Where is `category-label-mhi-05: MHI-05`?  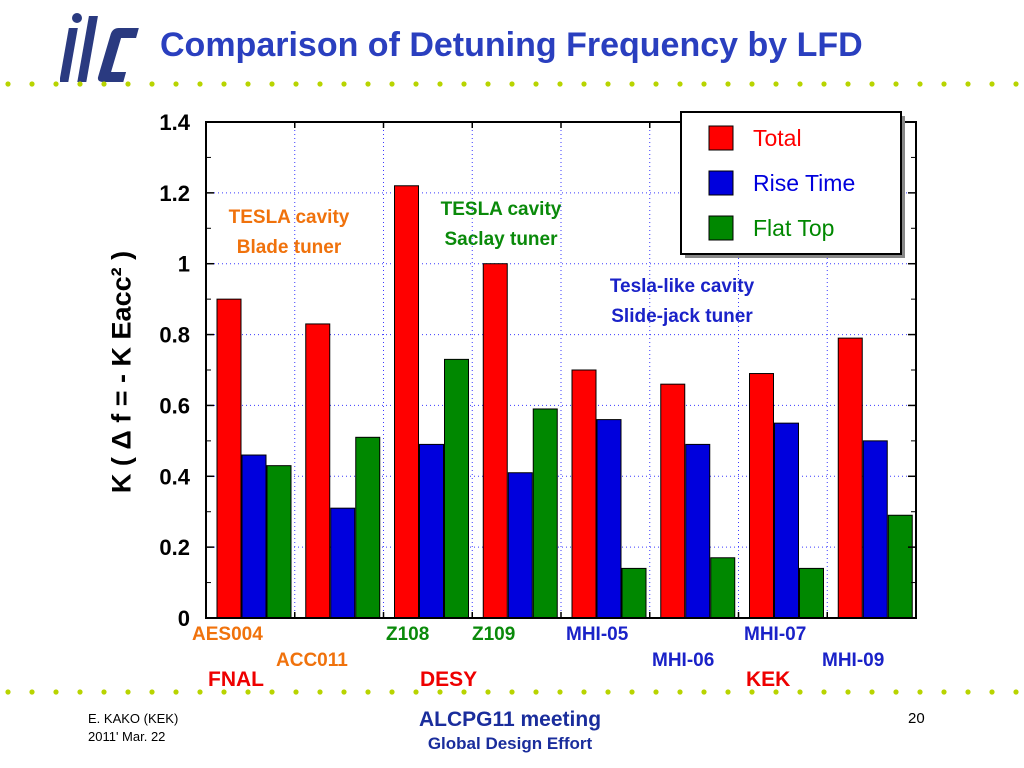 category-label-mhi-05: MHI-05 is located at coordinates (597, 634).